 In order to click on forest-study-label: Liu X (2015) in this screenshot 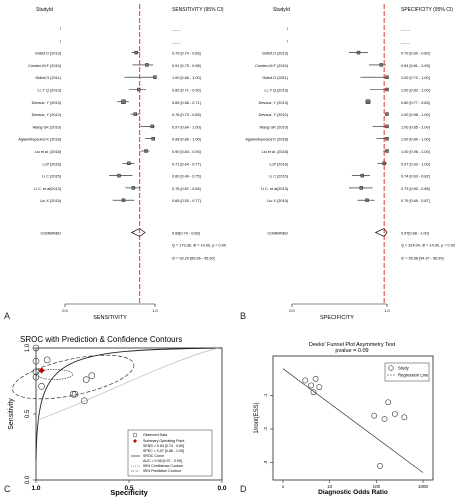, I will do `click(50, 201)`.